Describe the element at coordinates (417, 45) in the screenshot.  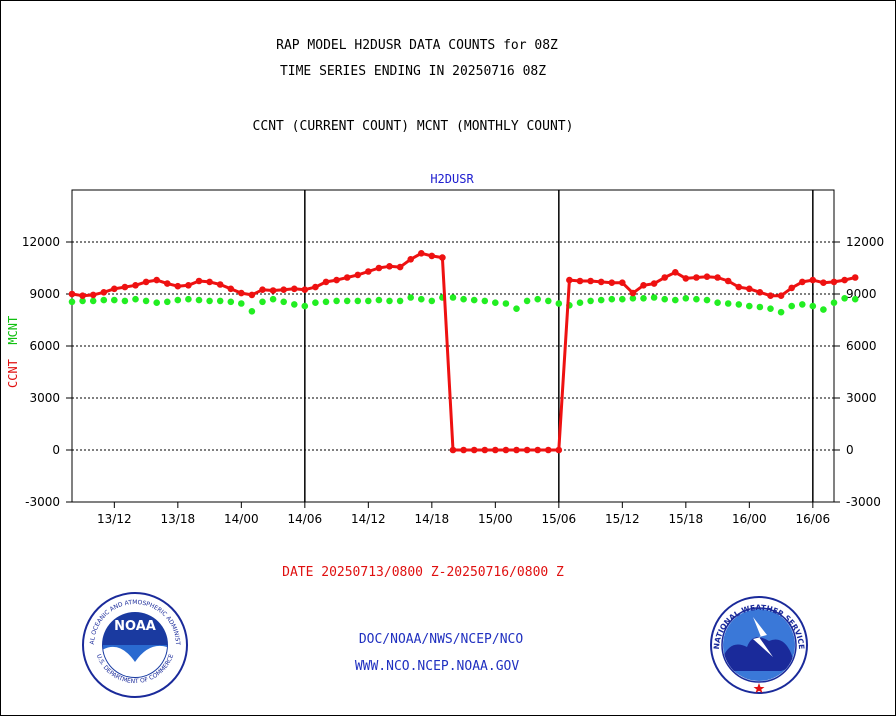
I see `chart-title: RAP MODEL H2DUSR DATA COUNTS for 08Z` at that location.